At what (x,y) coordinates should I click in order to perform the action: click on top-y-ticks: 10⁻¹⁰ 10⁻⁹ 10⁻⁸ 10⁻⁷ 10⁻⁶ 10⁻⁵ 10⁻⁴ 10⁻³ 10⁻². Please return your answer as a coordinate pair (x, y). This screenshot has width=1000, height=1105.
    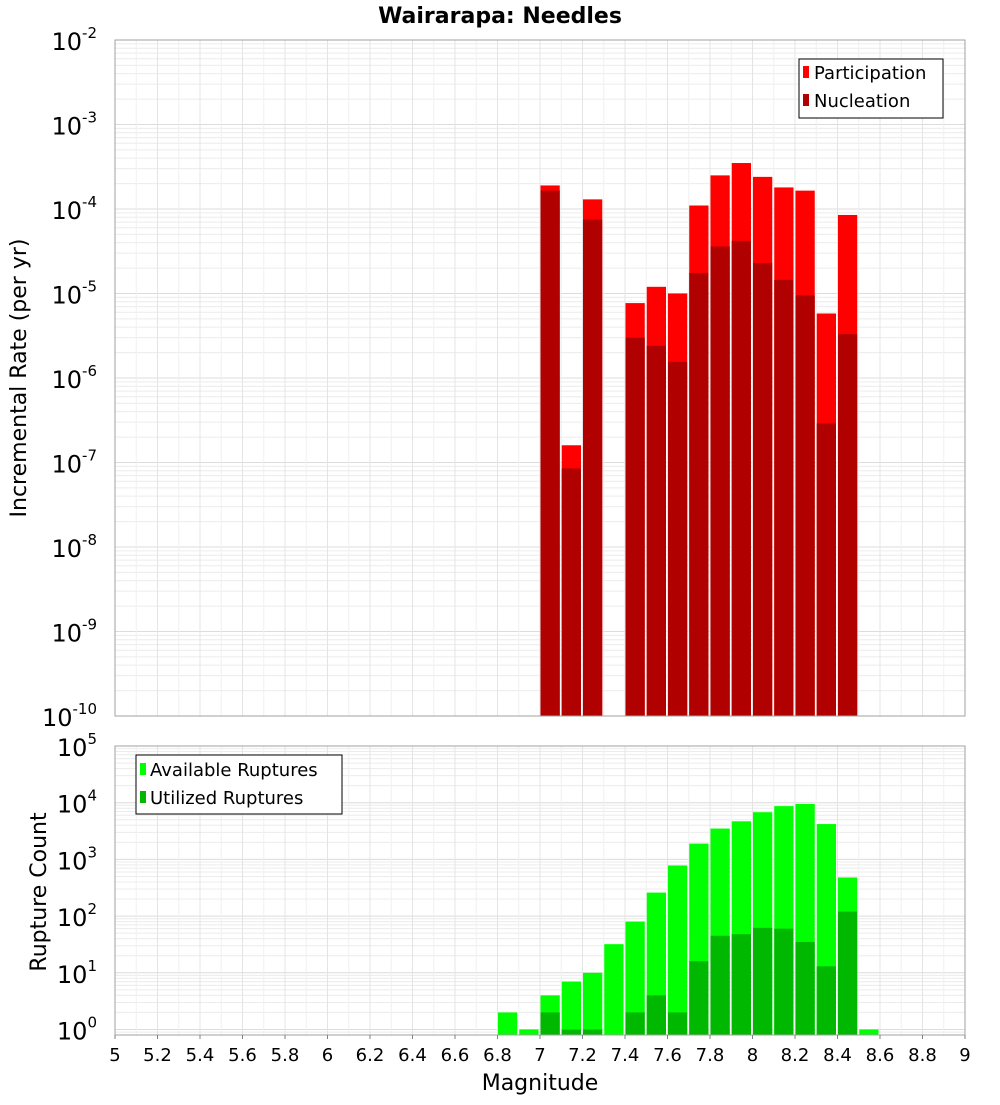
    Looking at the image, I should click on (69, 378).